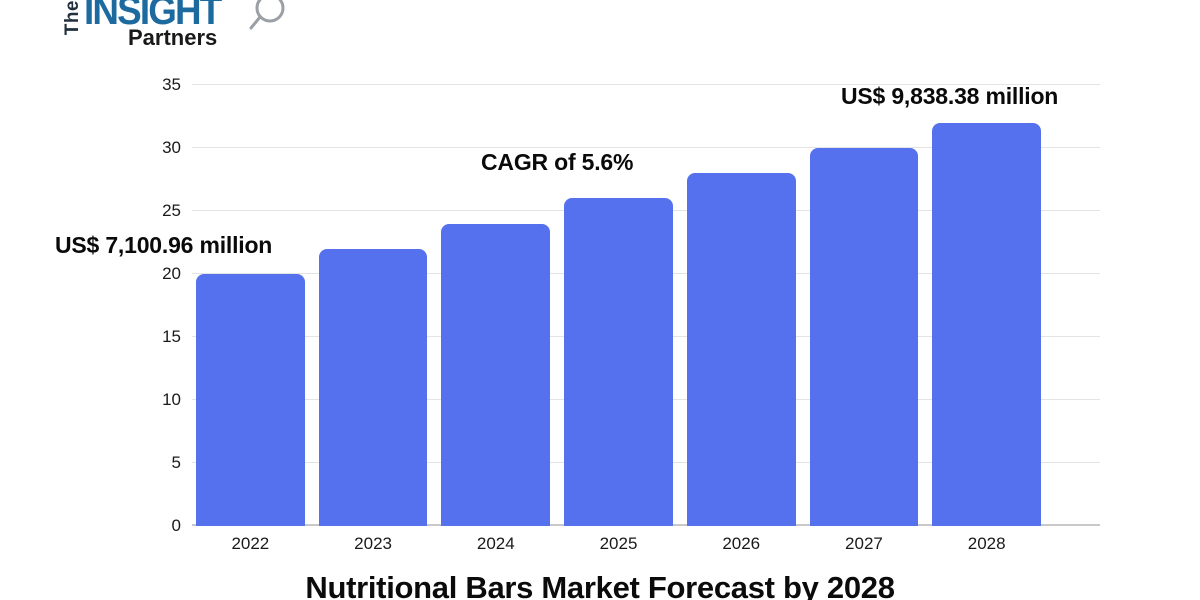 This screenshot has height=600, width=1200. What do you see at coordinates (373, 387) in the screenshot?
I see `bar-2023` at bounding box center [373, 387].